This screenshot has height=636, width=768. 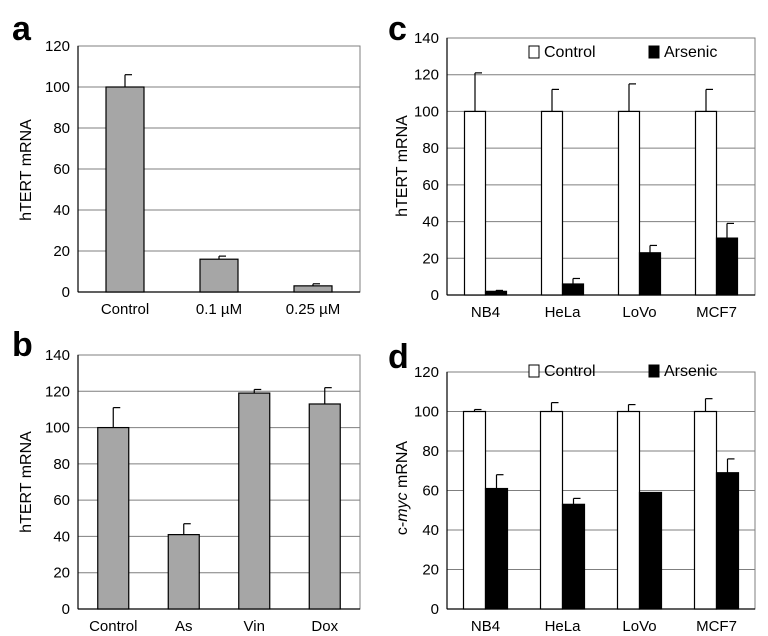 I want to click on panel-b-xtick-label: Dox, so click(x=324, y=626).